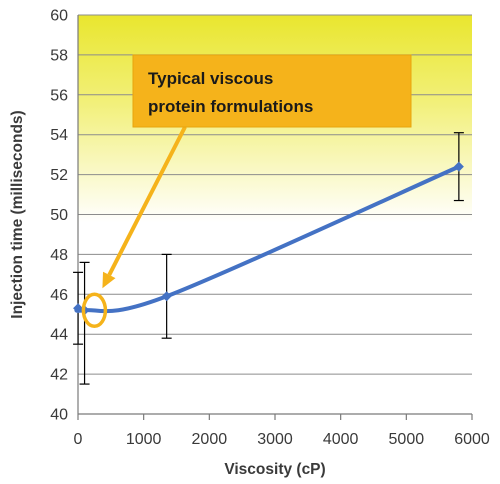 This screenshot has width=500, height=484. I want to click on x-tick-label: 2000, so click(210, 439).